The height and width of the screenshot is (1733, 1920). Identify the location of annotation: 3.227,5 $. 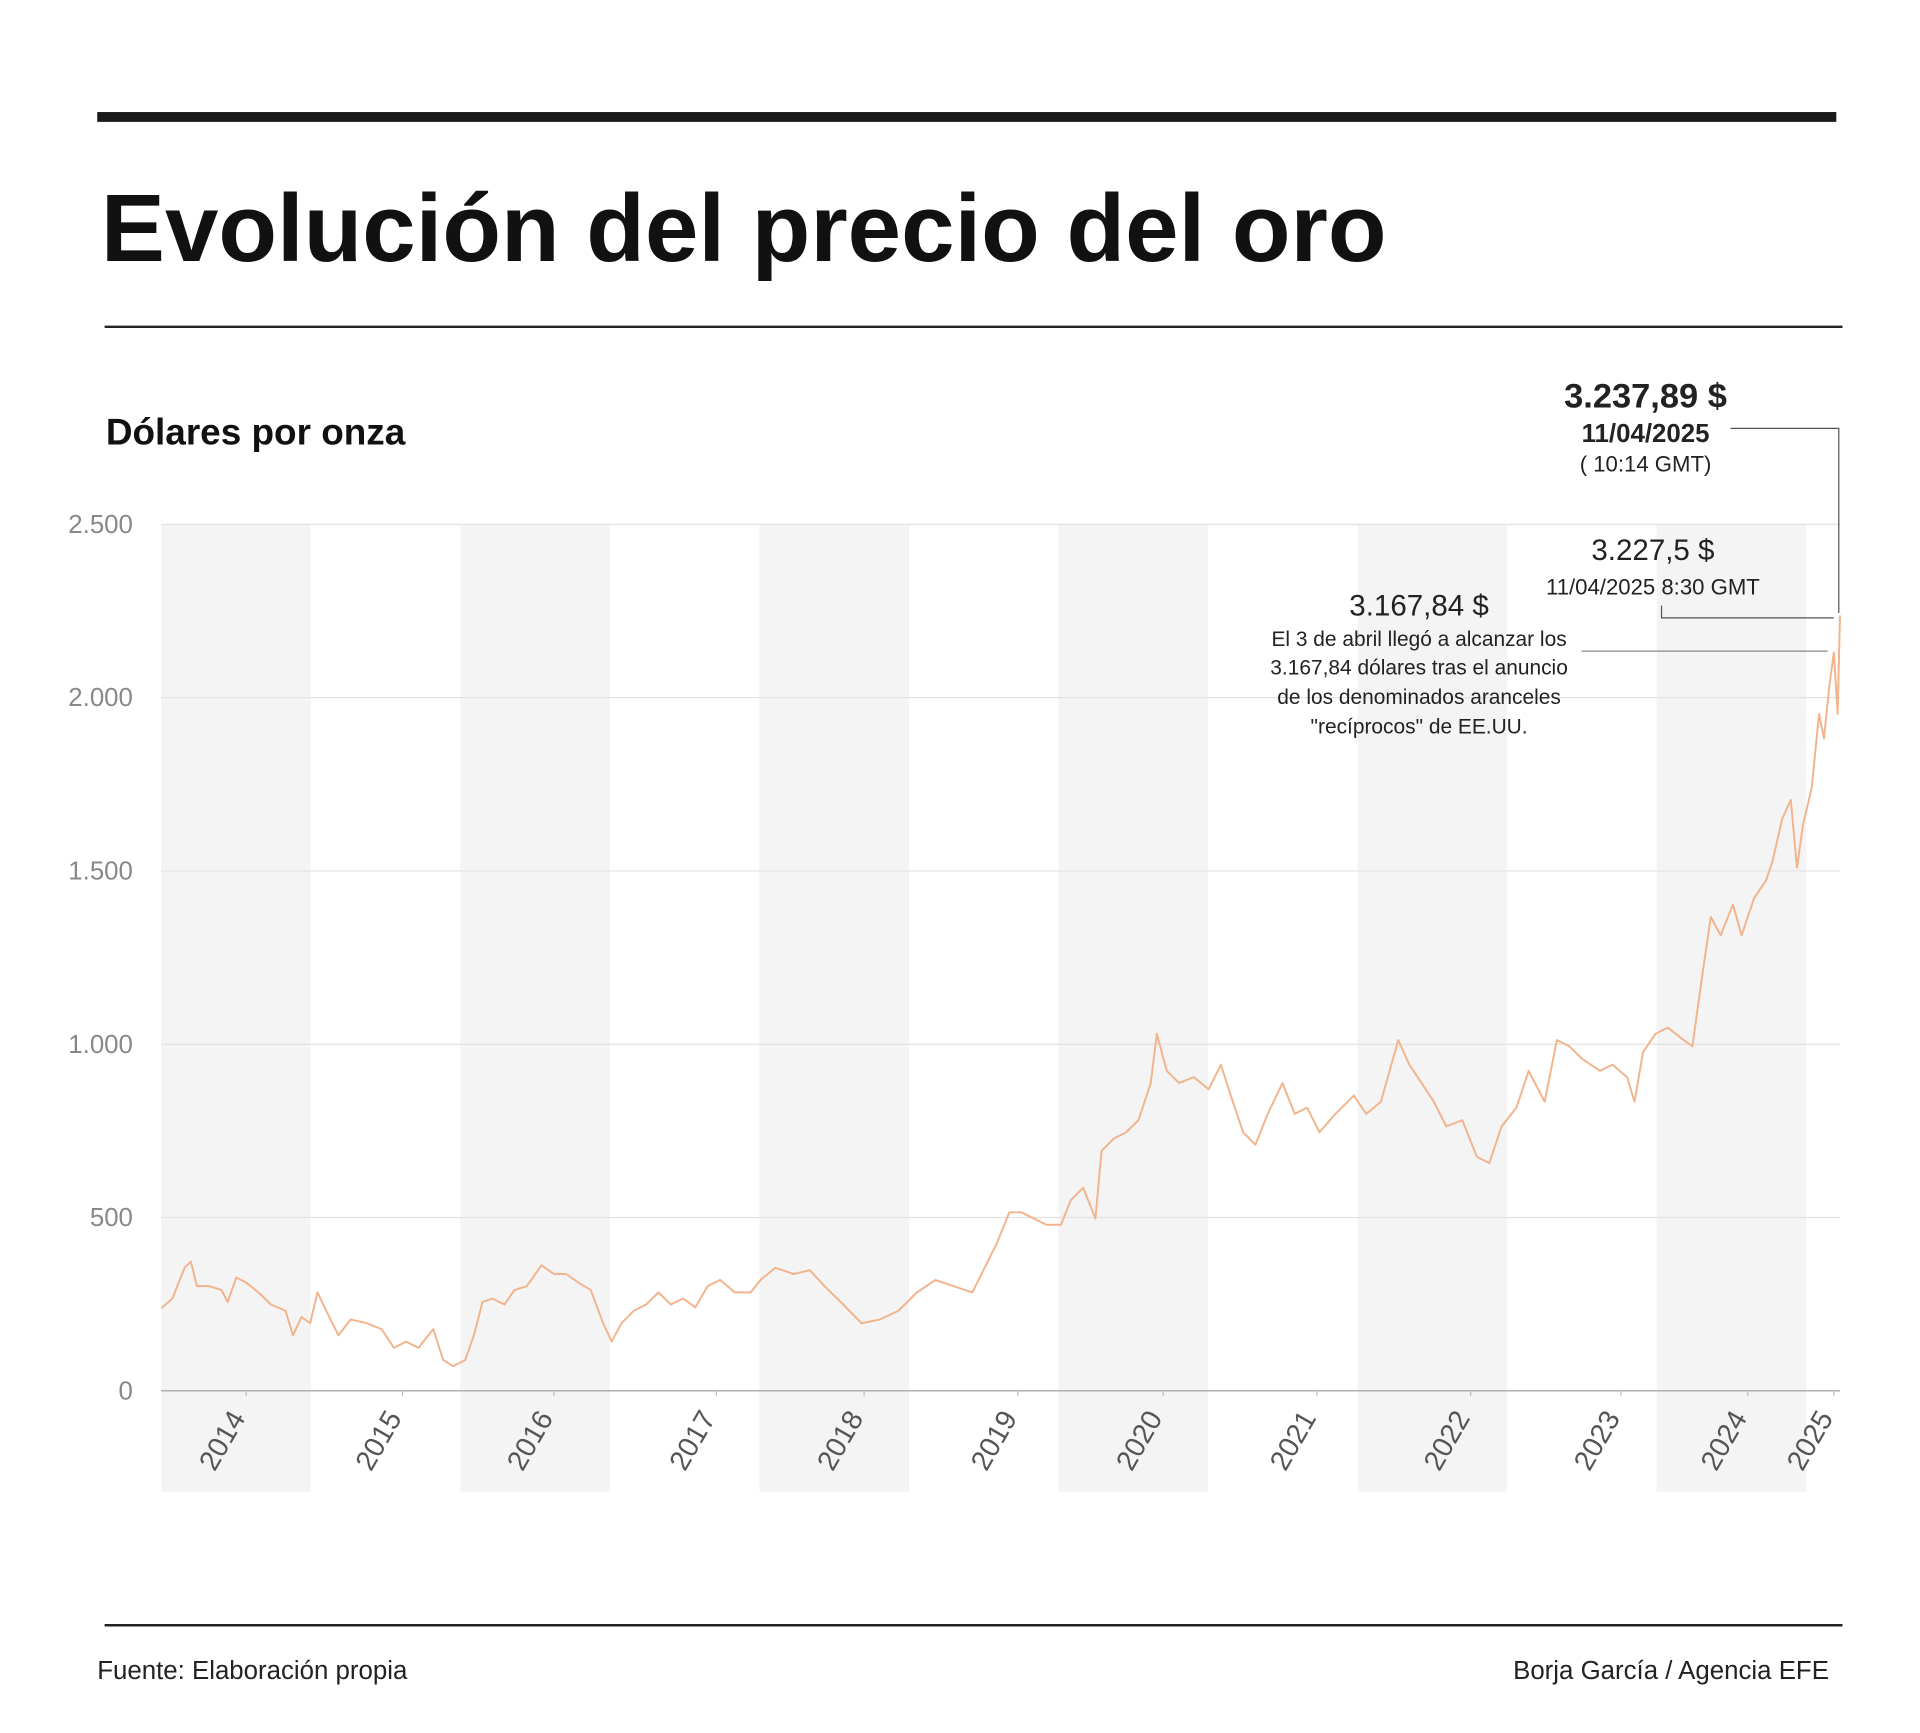
(1652, 550).